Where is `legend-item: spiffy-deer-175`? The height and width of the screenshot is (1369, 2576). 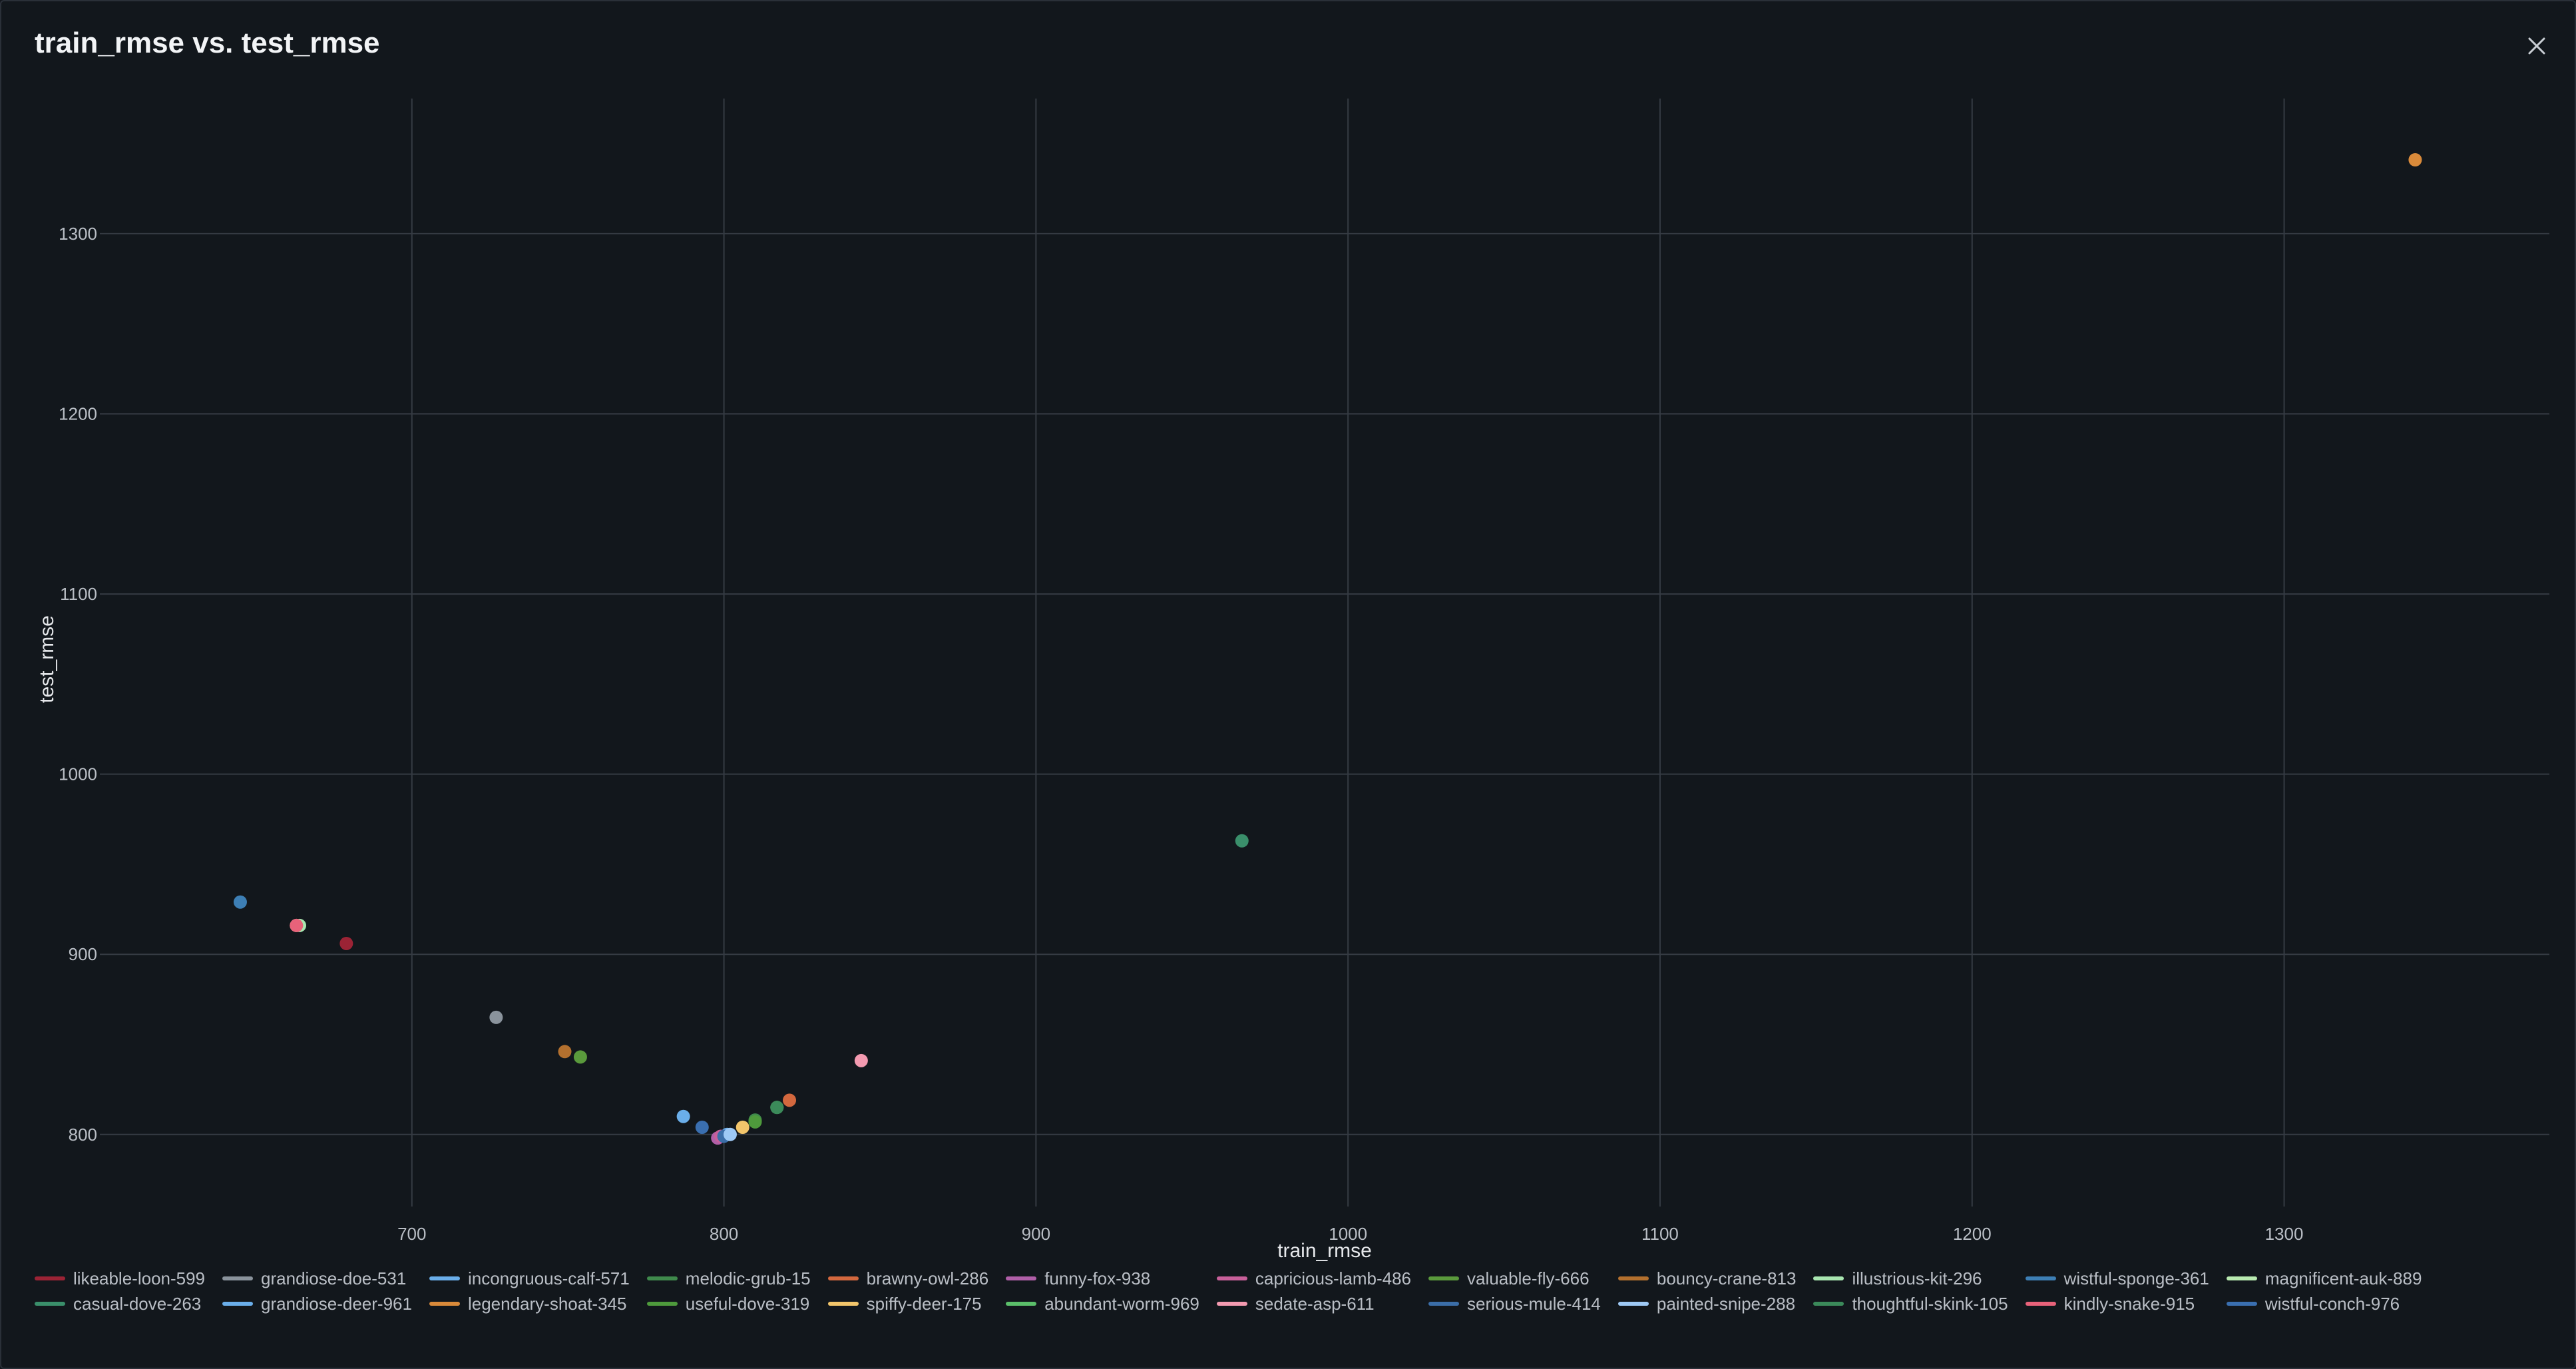
legend-item: spiffy-deer-175 is located at coordinates (908, 1303).